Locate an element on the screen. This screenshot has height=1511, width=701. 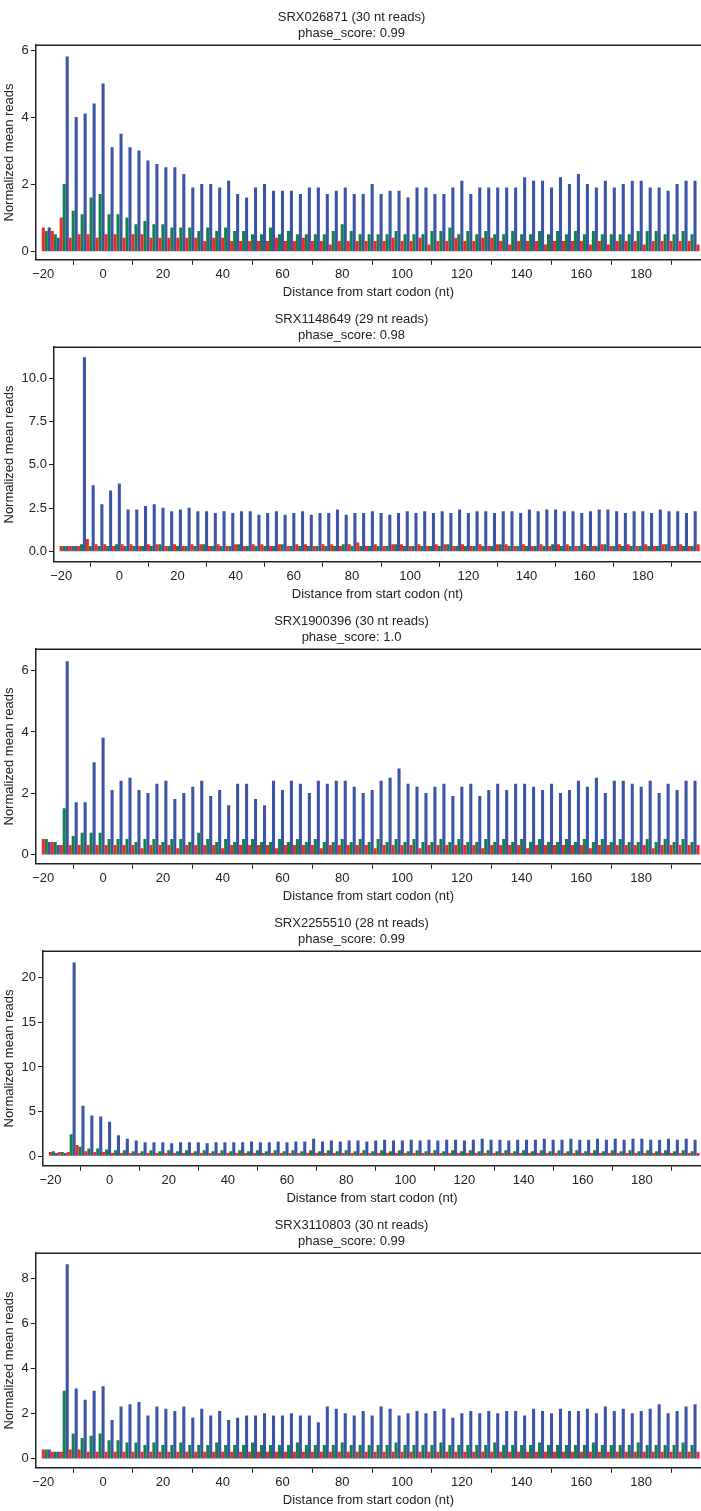
y-tick-label: 10 is located at coordinates (29, 1066).